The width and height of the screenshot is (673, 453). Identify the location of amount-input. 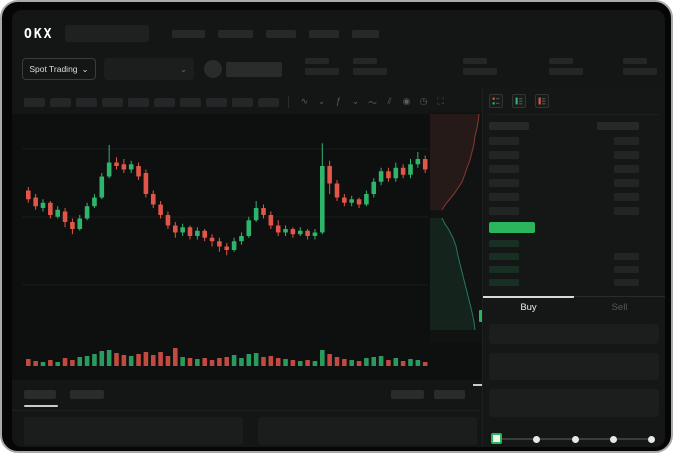
(574, 366).